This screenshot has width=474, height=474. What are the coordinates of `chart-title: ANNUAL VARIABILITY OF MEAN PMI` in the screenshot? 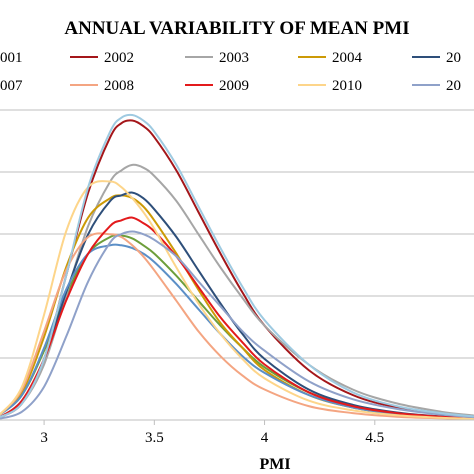 It's located at (236, 28).